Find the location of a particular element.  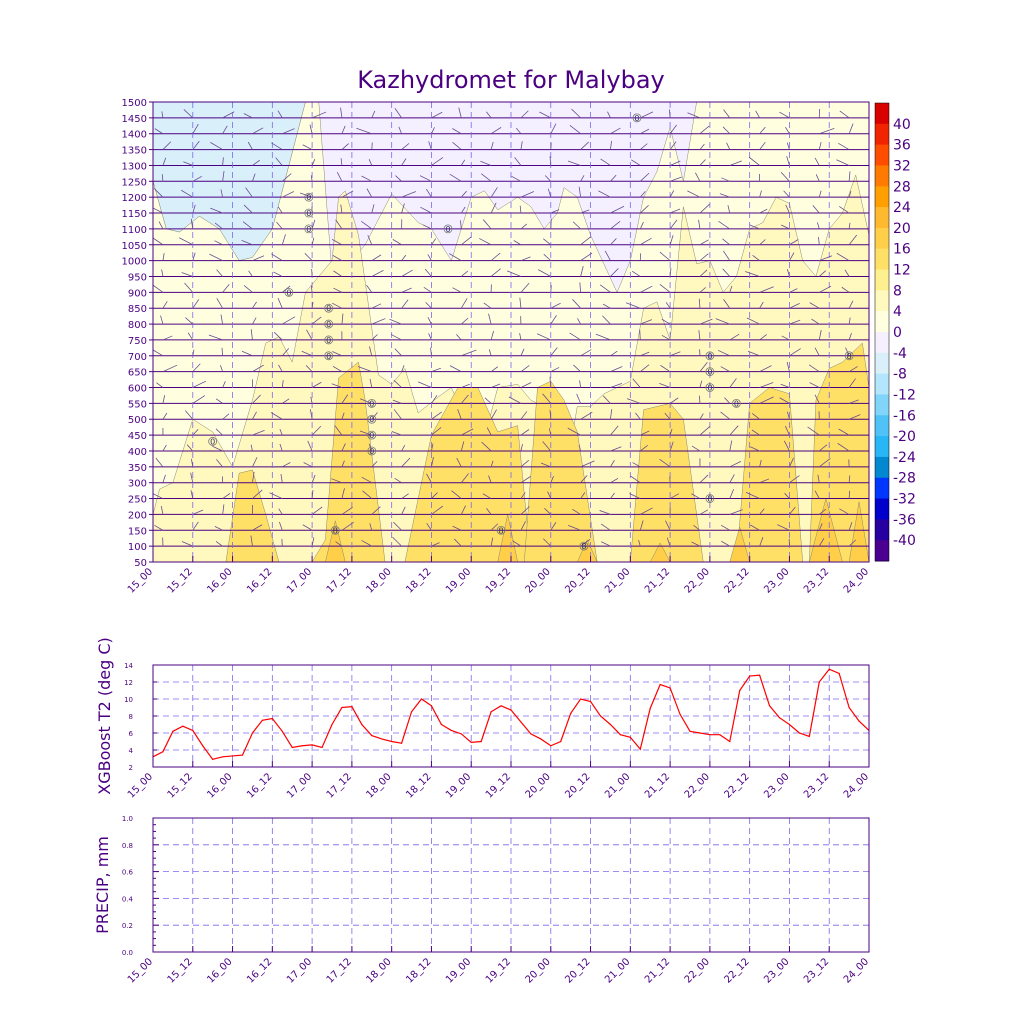

cross-section-xtick-label: 22_00 is located at coordinates (697, 580).